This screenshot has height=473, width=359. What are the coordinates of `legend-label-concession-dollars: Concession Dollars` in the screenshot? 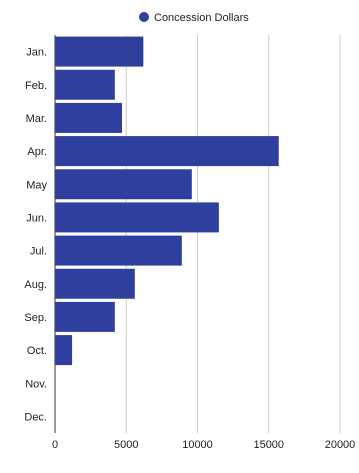 It's located at (201, 18).